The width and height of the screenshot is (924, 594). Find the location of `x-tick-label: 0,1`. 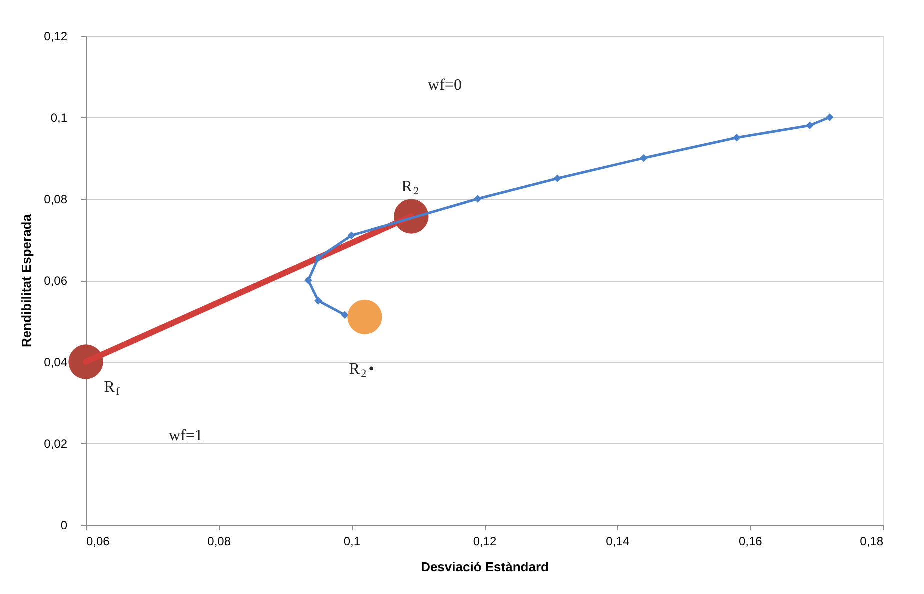

x-tick-label: 0,1 is located at coordinates (352, 541).